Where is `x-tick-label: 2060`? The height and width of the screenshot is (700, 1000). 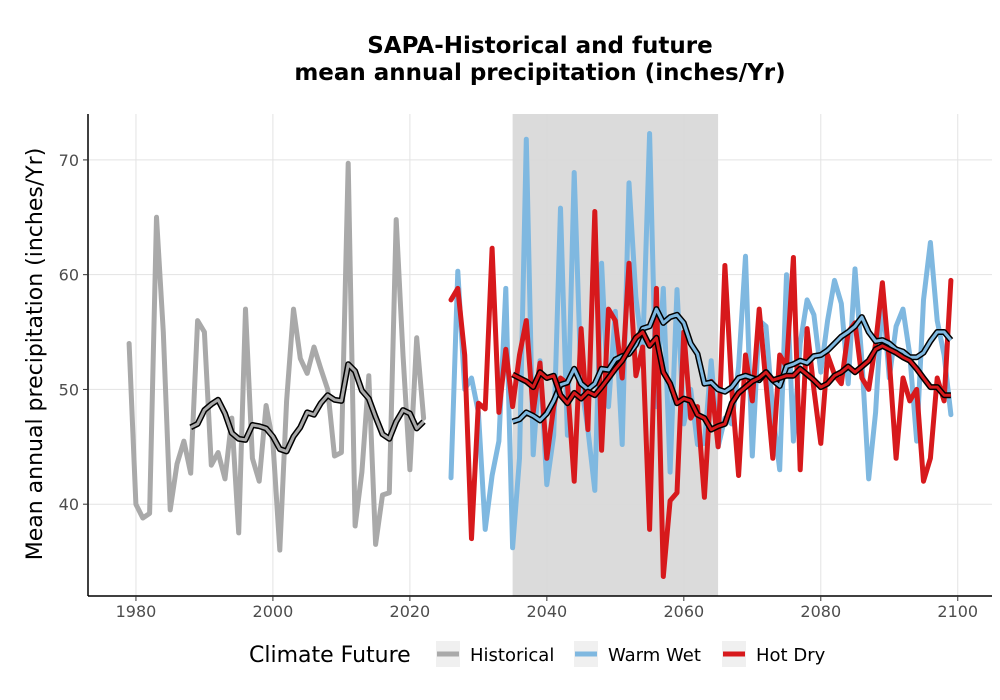
x-tick-label: 2060 is located at coordinates (683, 611).